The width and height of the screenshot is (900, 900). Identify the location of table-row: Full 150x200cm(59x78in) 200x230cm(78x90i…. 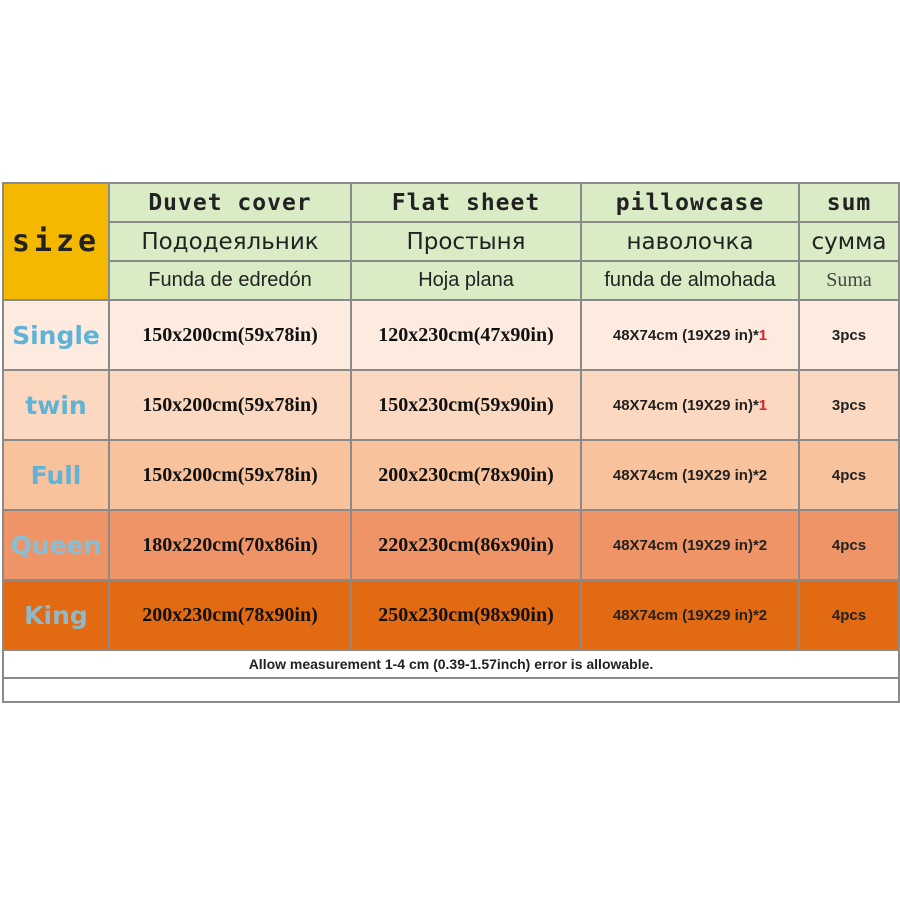
(451, 475).